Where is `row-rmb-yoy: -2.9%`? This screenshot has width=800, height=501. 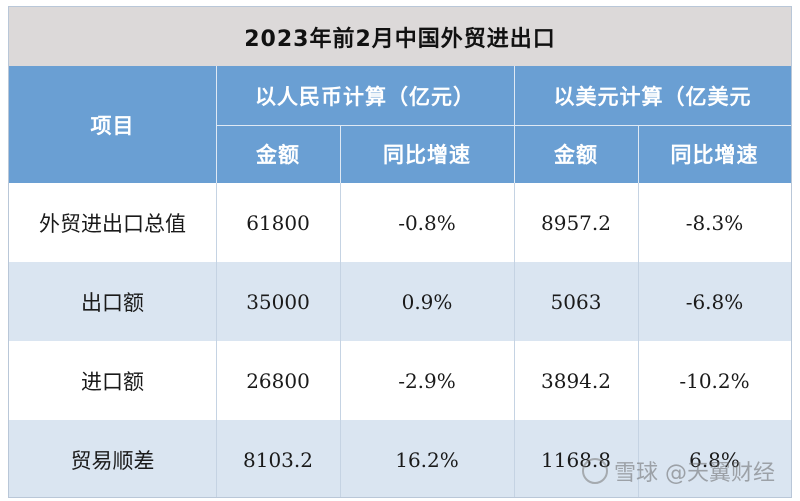 row-rmb-yoy: -2.9% is located at coordinates (427, 380).